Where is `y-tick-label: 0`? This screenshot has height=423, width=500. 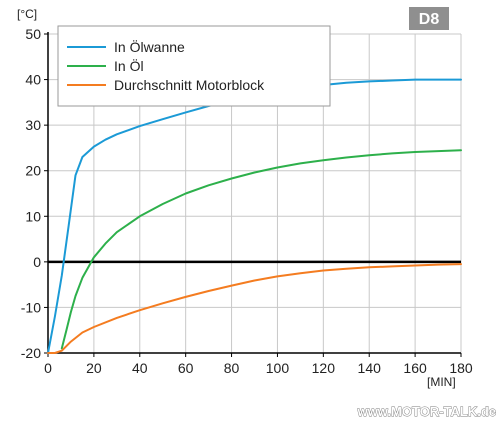
y-tick-label: 0 is located at coordinates (37, 262).